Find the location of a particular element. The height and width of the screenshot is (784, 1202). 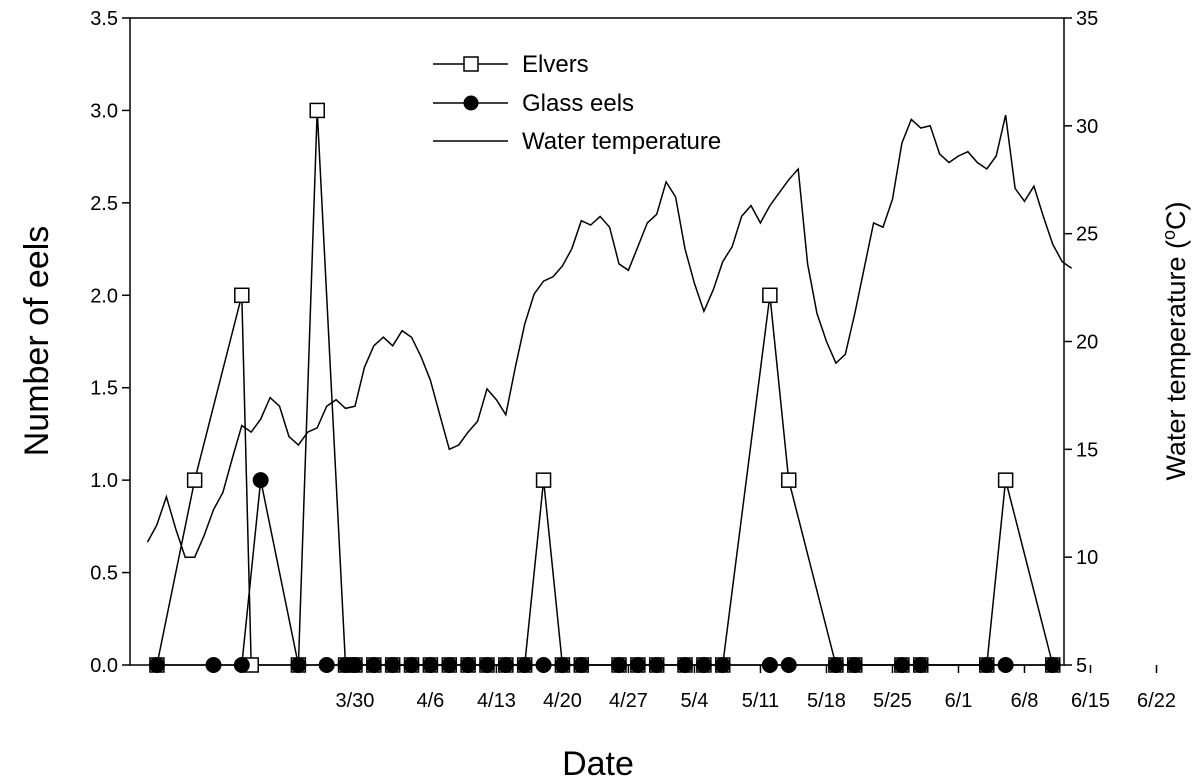

y-tick-label: 3.0 is located at coordinates (104, 111).